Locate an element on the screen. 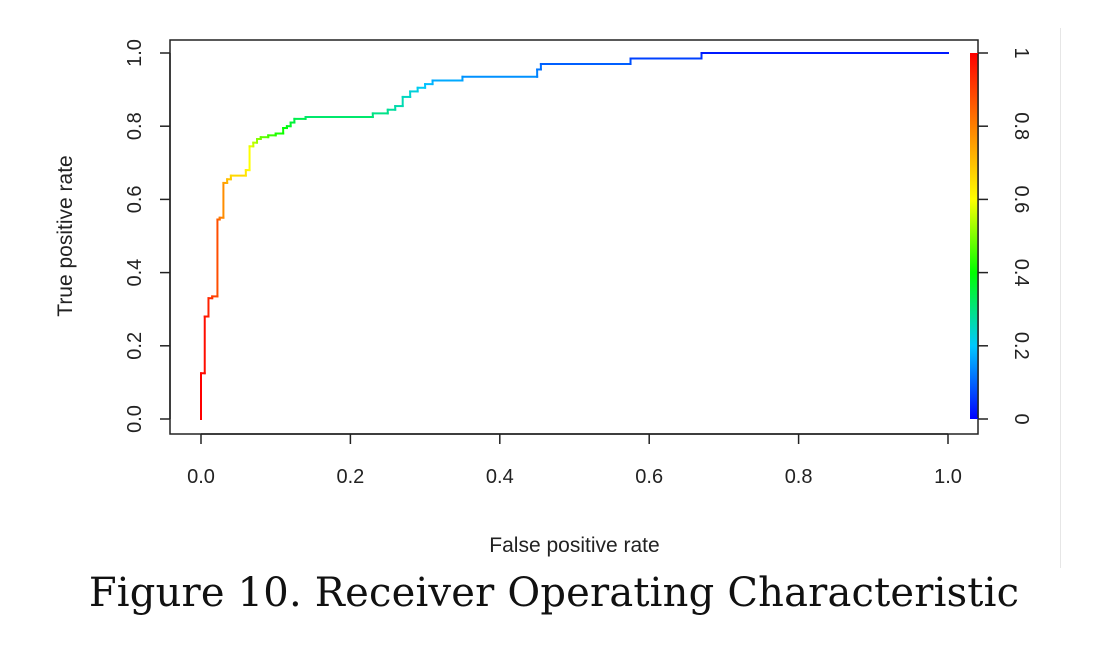  colorbar is located at coordinates (974, 236).